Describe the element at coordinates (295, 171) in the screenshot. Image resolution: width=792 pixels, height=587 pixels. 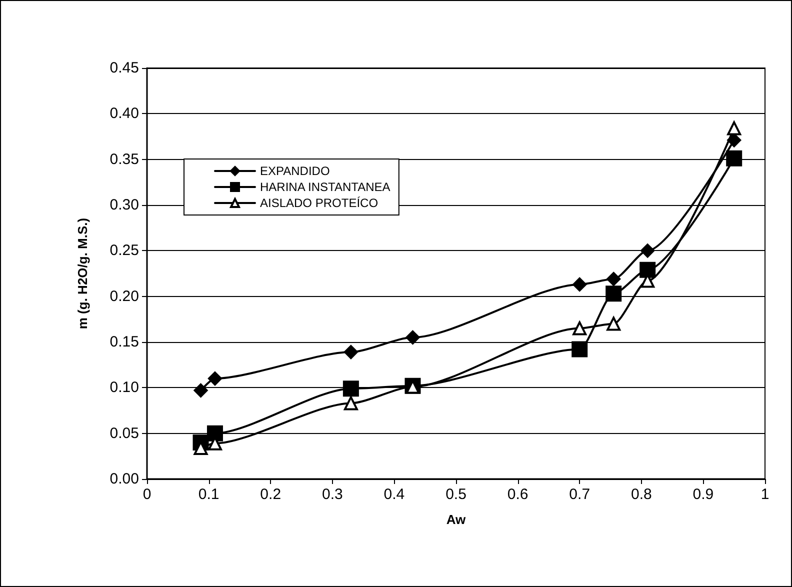
I see `legend-label: EXPANDIDO` at that location.